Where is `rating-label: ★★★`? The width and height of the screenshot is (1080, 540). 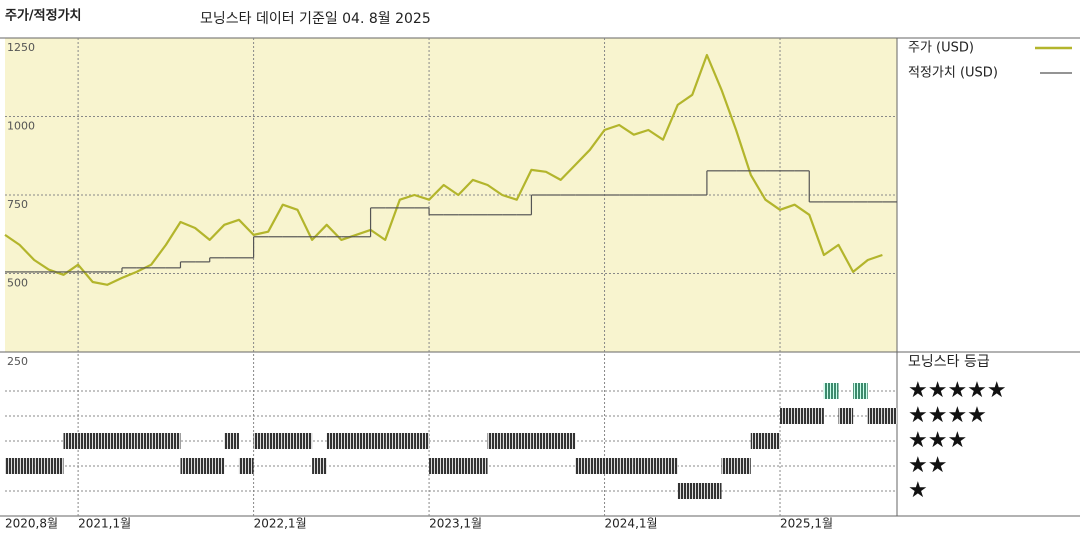 rating-label: ★★★ is located at coordinates (937, 440).